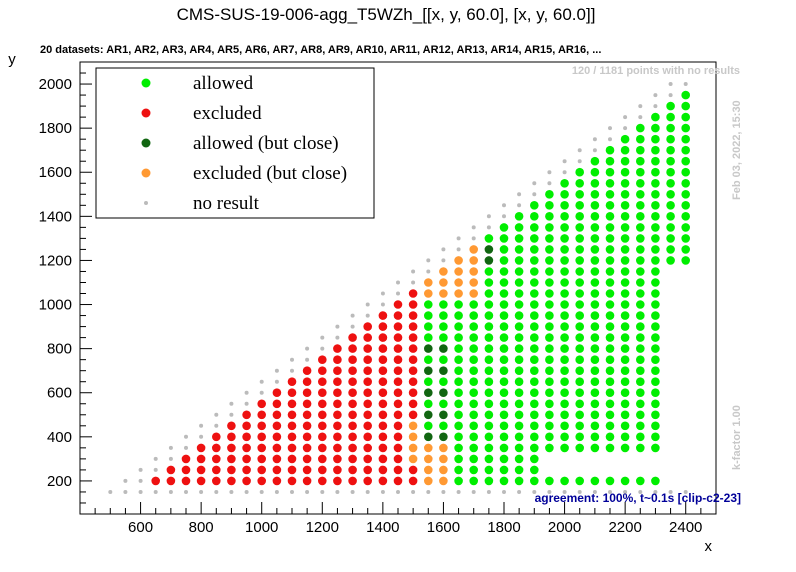 This screenshot has height=572, width=796. Describe the element at coordinates (737, 437) in the screenshot. I see `k-factor-annotation: k-factor 1.00` at that location.